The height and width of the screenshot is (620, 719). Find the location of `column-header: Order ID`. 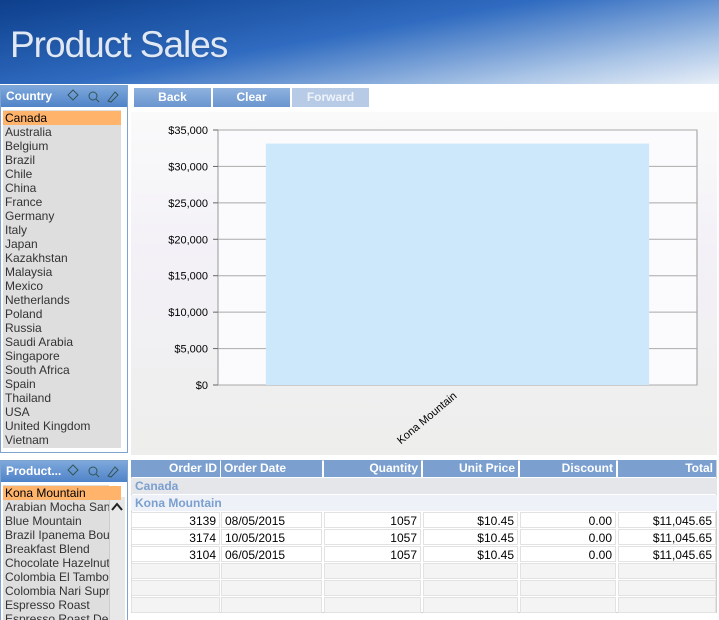

column-header: Order ID is located at coordinates (175, 468).